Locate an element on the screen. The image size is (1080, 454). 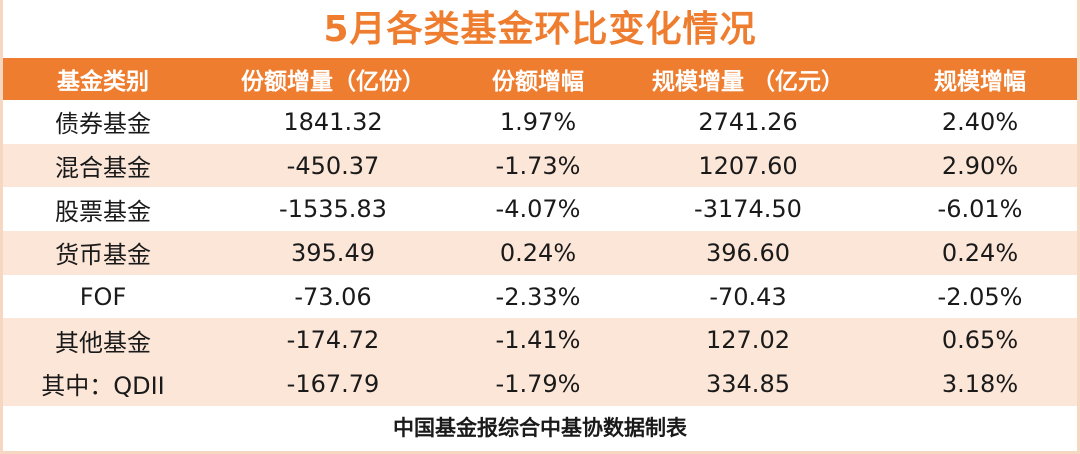
cell-share-growth: -2.33% is located at coordinates (538, 296).